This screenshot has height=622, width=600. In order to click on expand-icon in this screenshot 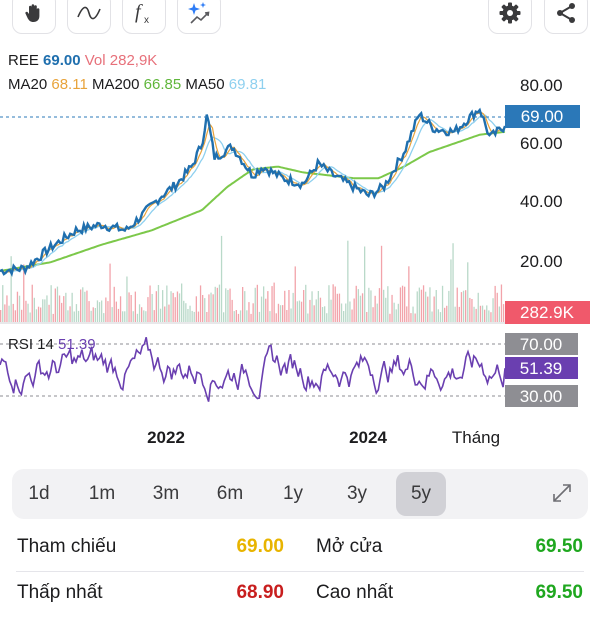, I will do `click(562, 493)`.